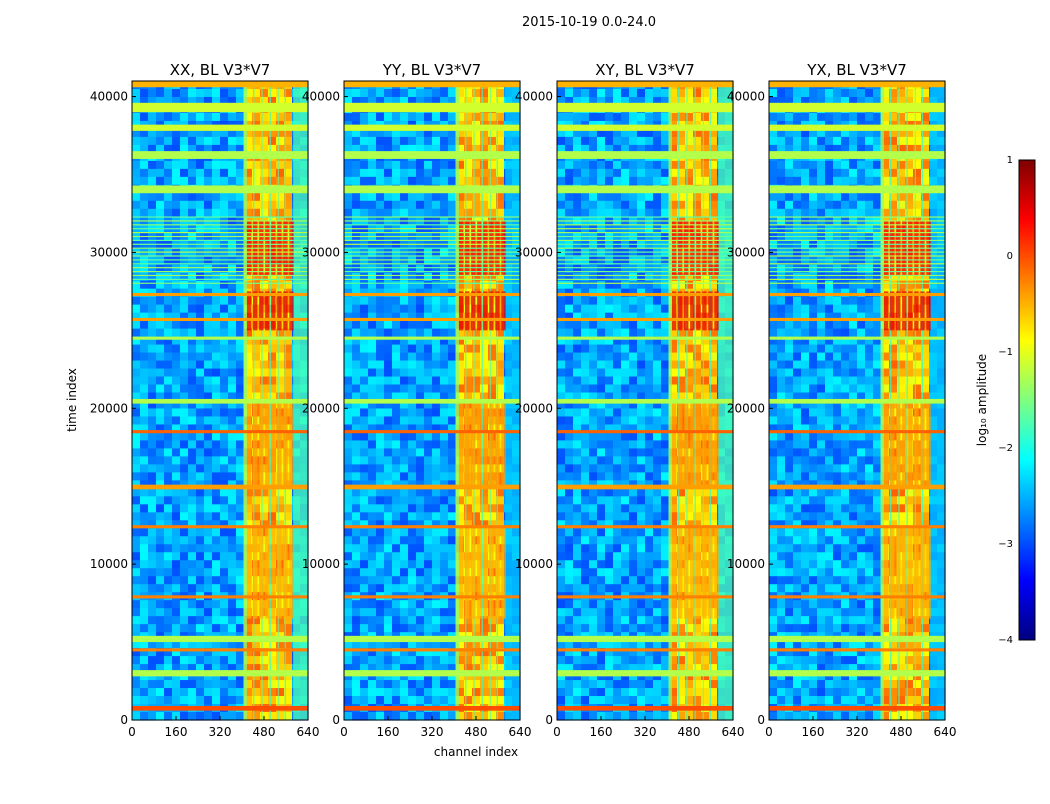  What do you see at coordinates (132, 732) in the screenshot?
I see `x-tick-label: 0` at bounding box center [132, 732].